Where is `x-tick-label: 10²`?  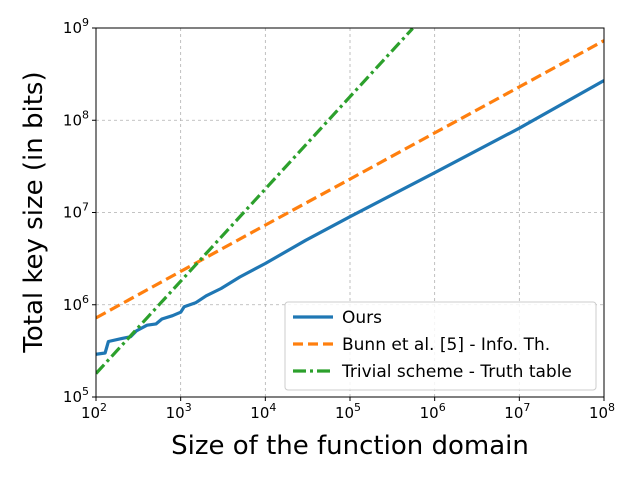 x-tick-label: 10² is located at coordinates (94, 411).